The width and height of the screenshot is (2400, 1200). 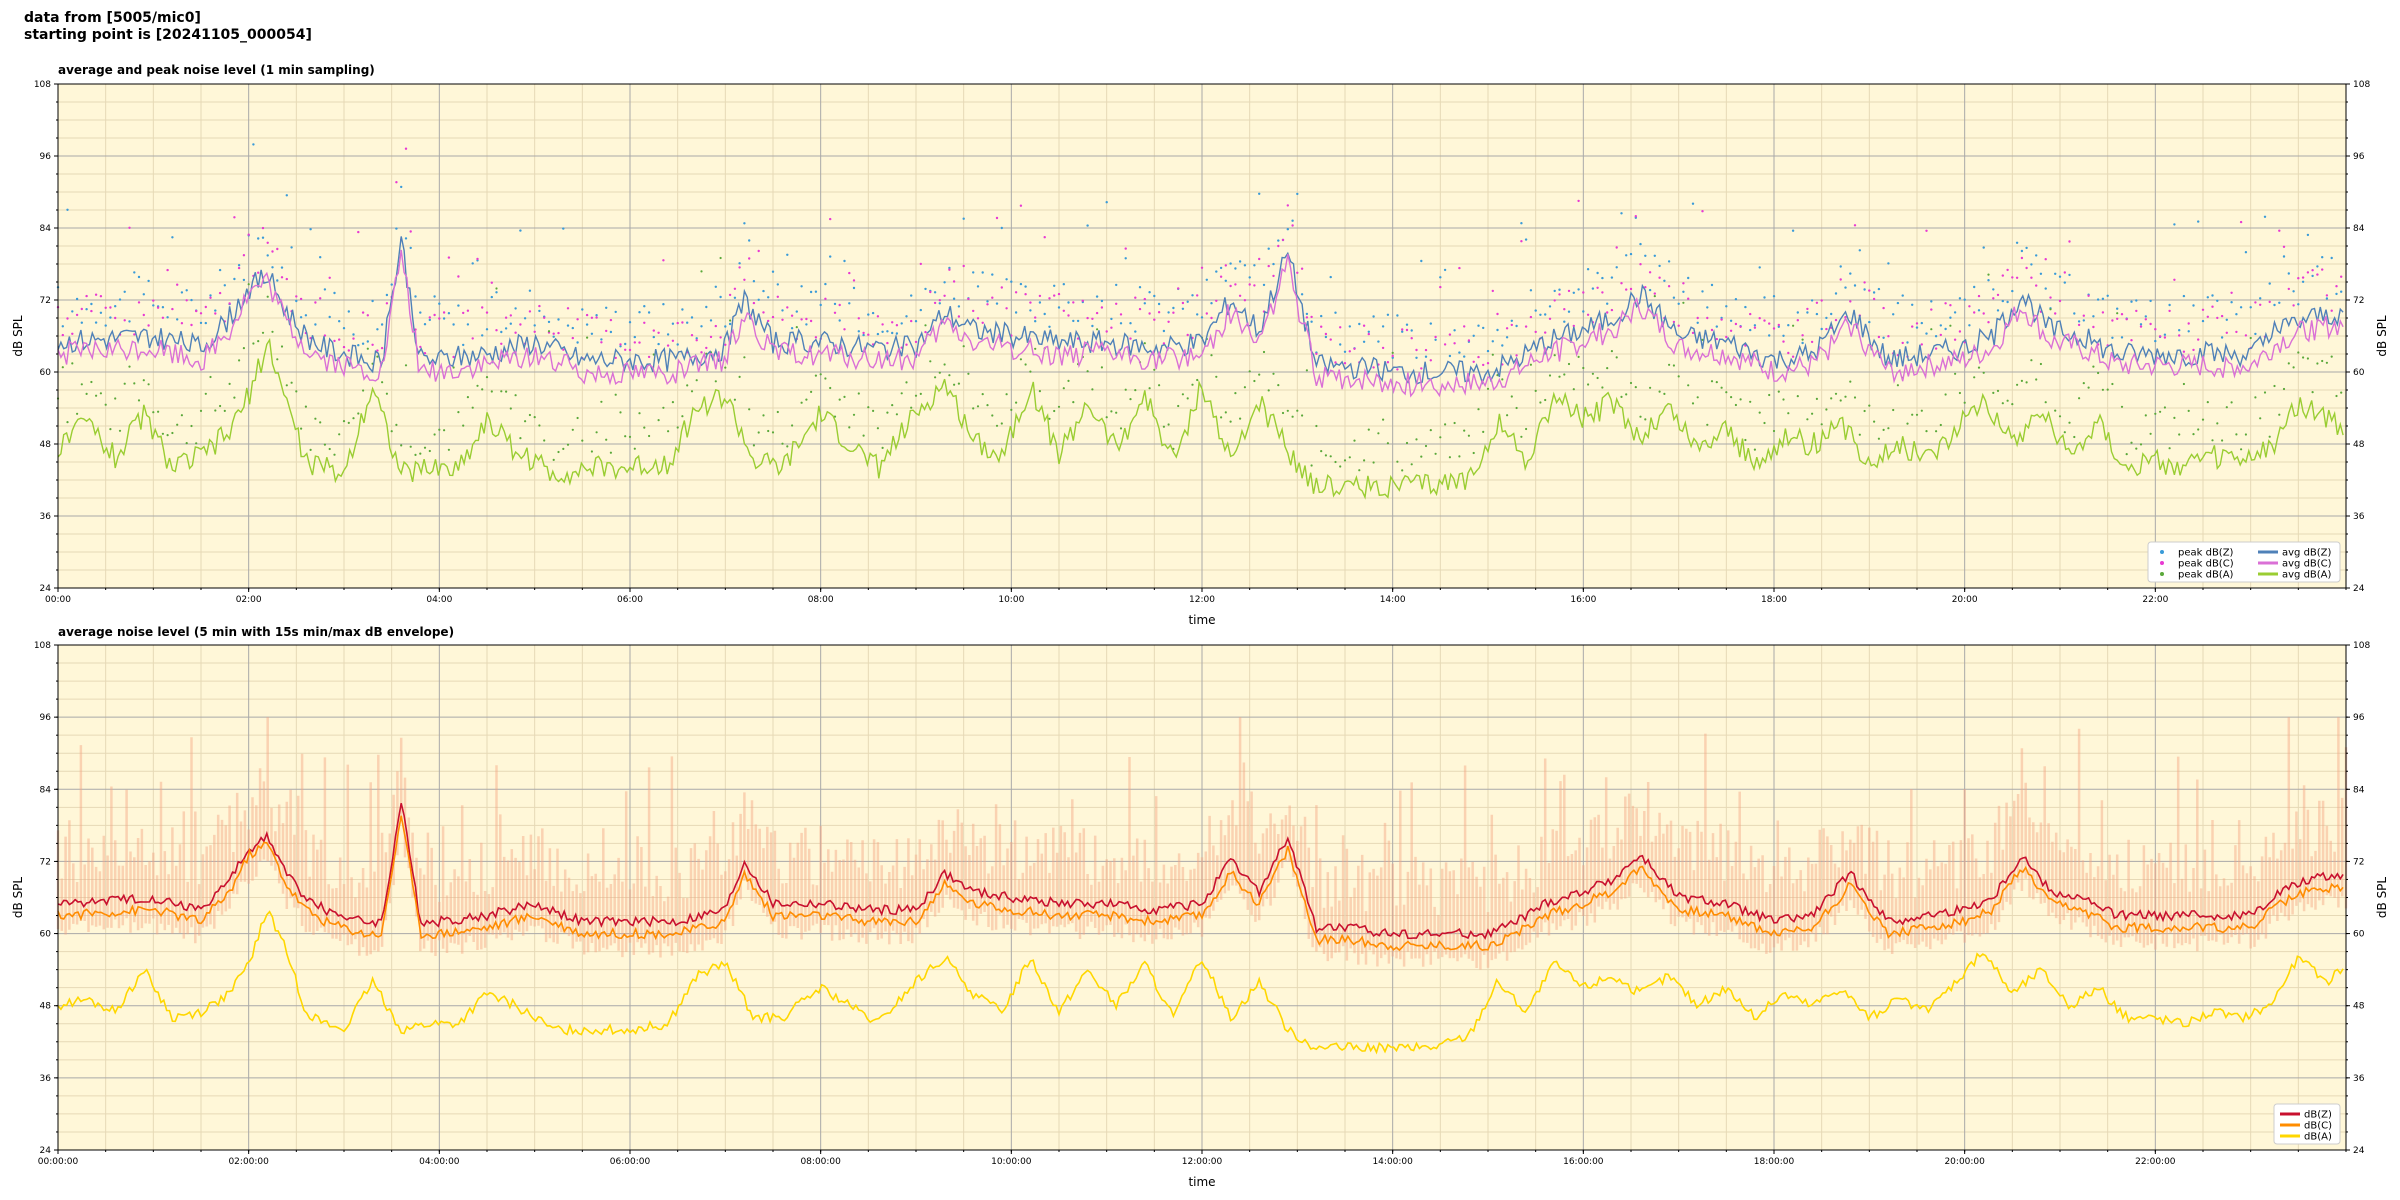 What do you see at coordinates (630, 600) in the screenshot?
I see `x-tick-label: 06:00` at bounding box center [630, 600].